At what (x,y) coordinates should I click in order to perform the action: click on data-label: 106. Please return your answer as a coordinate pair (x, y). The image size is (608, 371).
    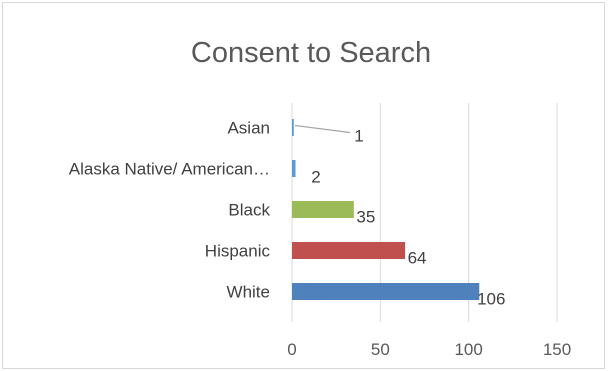
    Looking at the image, I should click on (491, 299).